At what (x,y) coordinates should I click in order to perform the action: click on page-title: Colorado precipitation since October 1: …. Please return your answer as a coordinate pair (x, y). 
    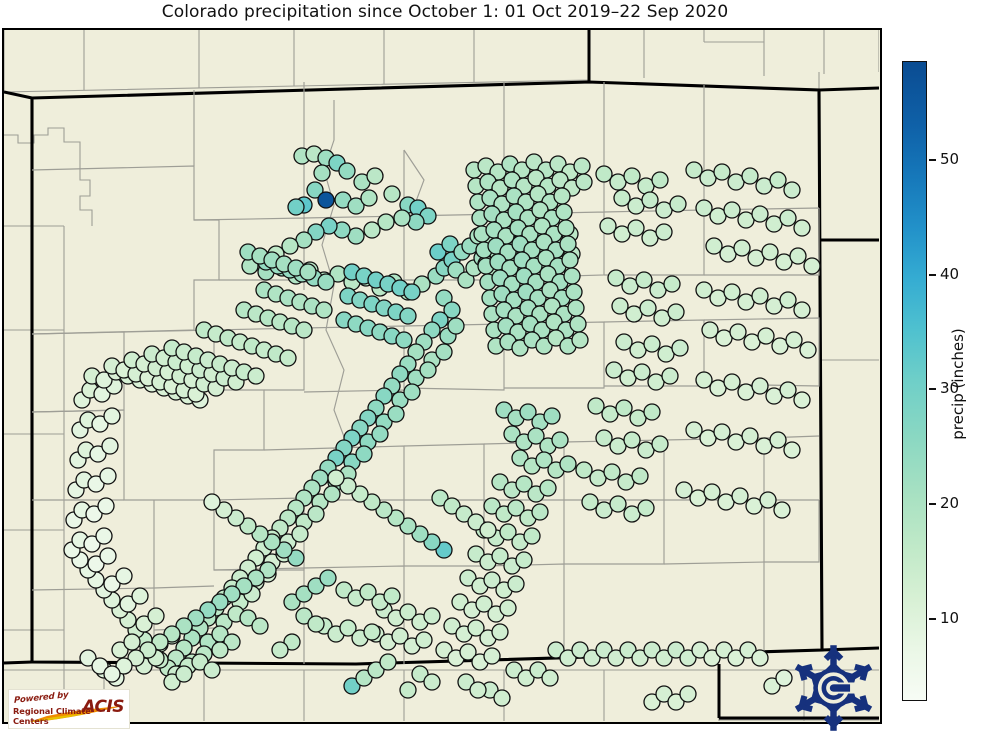
    Looking at the image, I should click on (445, 12).